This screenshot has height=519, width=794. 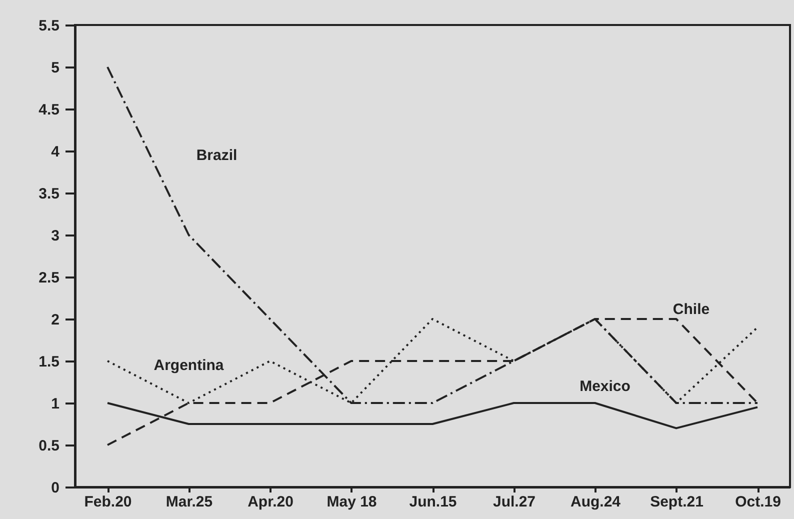 I want to click on series-label: Chile, so click(x=691, y=309).